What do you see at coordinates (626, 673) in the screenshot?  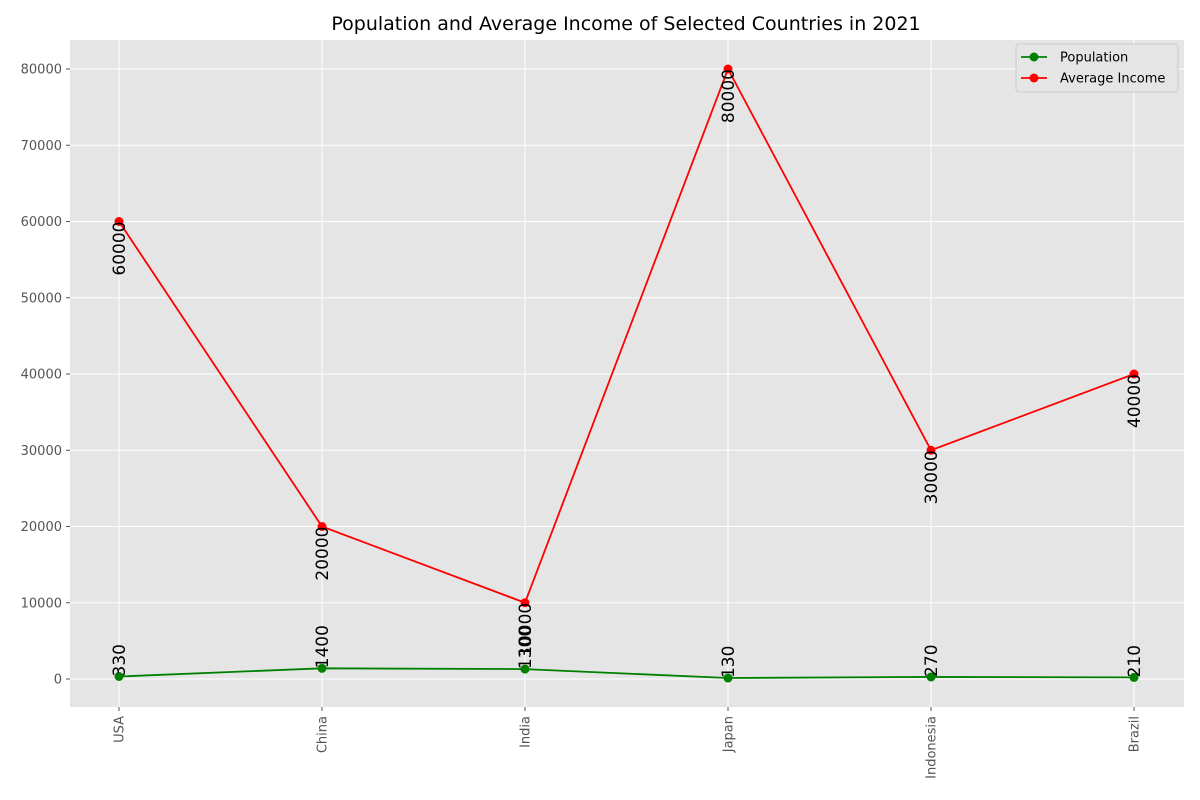 I see `series-line` at bounding box center [626, 673].